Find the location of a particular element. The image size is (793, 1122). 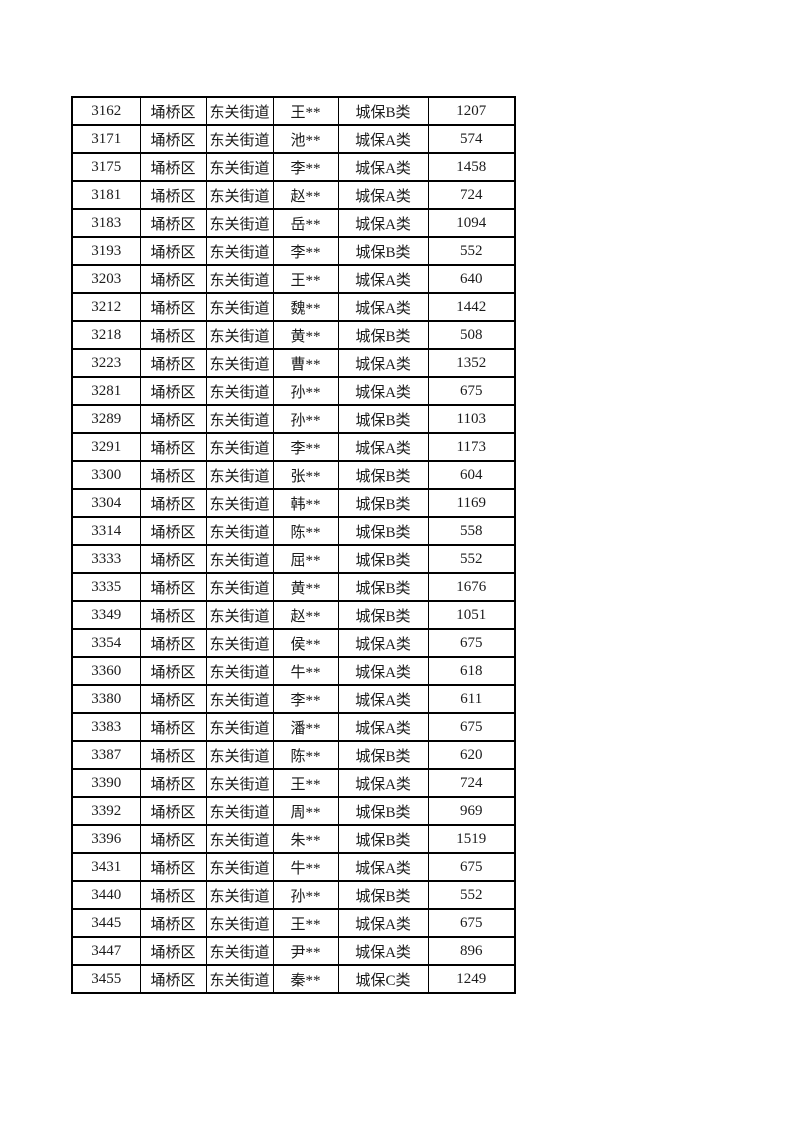

table-row: 3431 埇桥区 东关街道 牛** 城保A类 675 is located at coordinates (293, 867).